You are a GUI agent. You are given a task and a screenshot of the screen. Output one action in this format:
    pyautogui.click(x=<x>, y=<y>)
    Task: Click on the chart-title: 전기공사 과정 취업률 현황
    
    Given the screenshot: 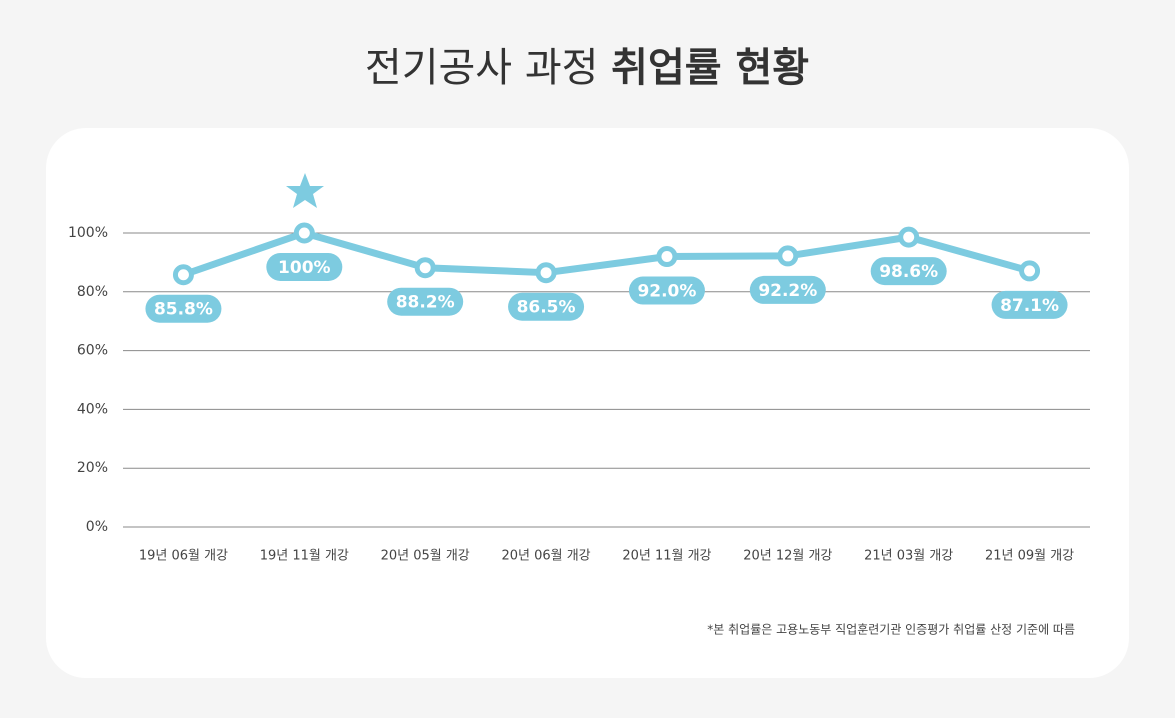 What is the action you would take?
    pyautogui.click(x=587, y=68)
    